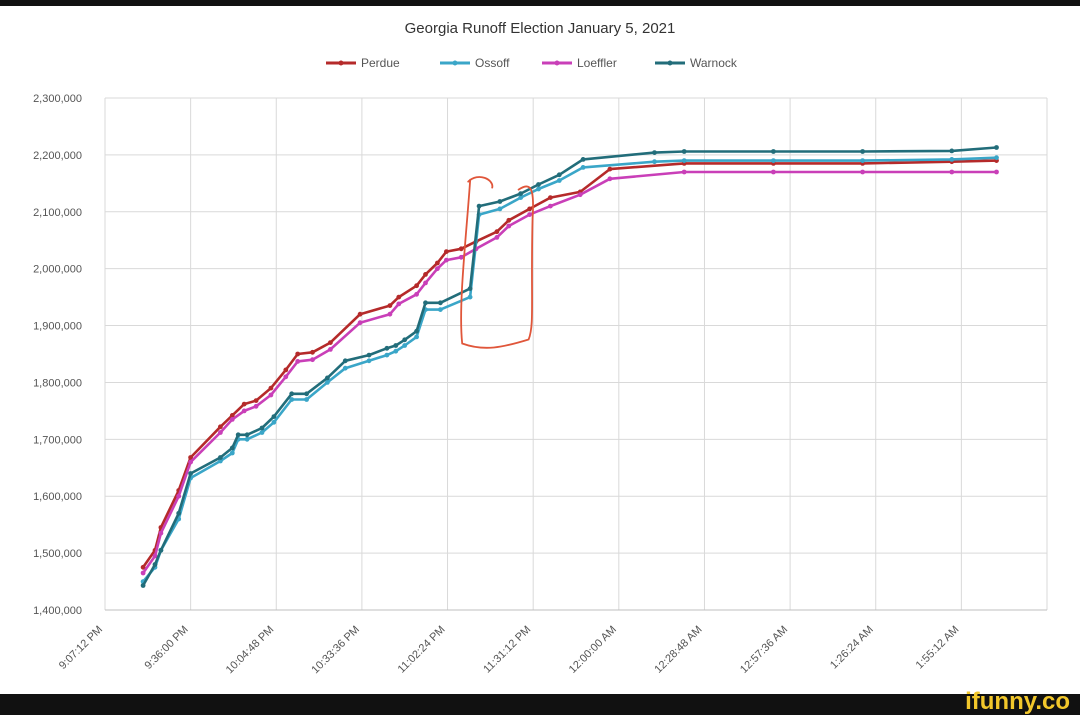 Image resolution: width=1080 pixels, height=715 pixels. Describe the element at coordinates (81, 648) in the screenshot. I see `x-tick-label: 9:07:12 PM` at that location.